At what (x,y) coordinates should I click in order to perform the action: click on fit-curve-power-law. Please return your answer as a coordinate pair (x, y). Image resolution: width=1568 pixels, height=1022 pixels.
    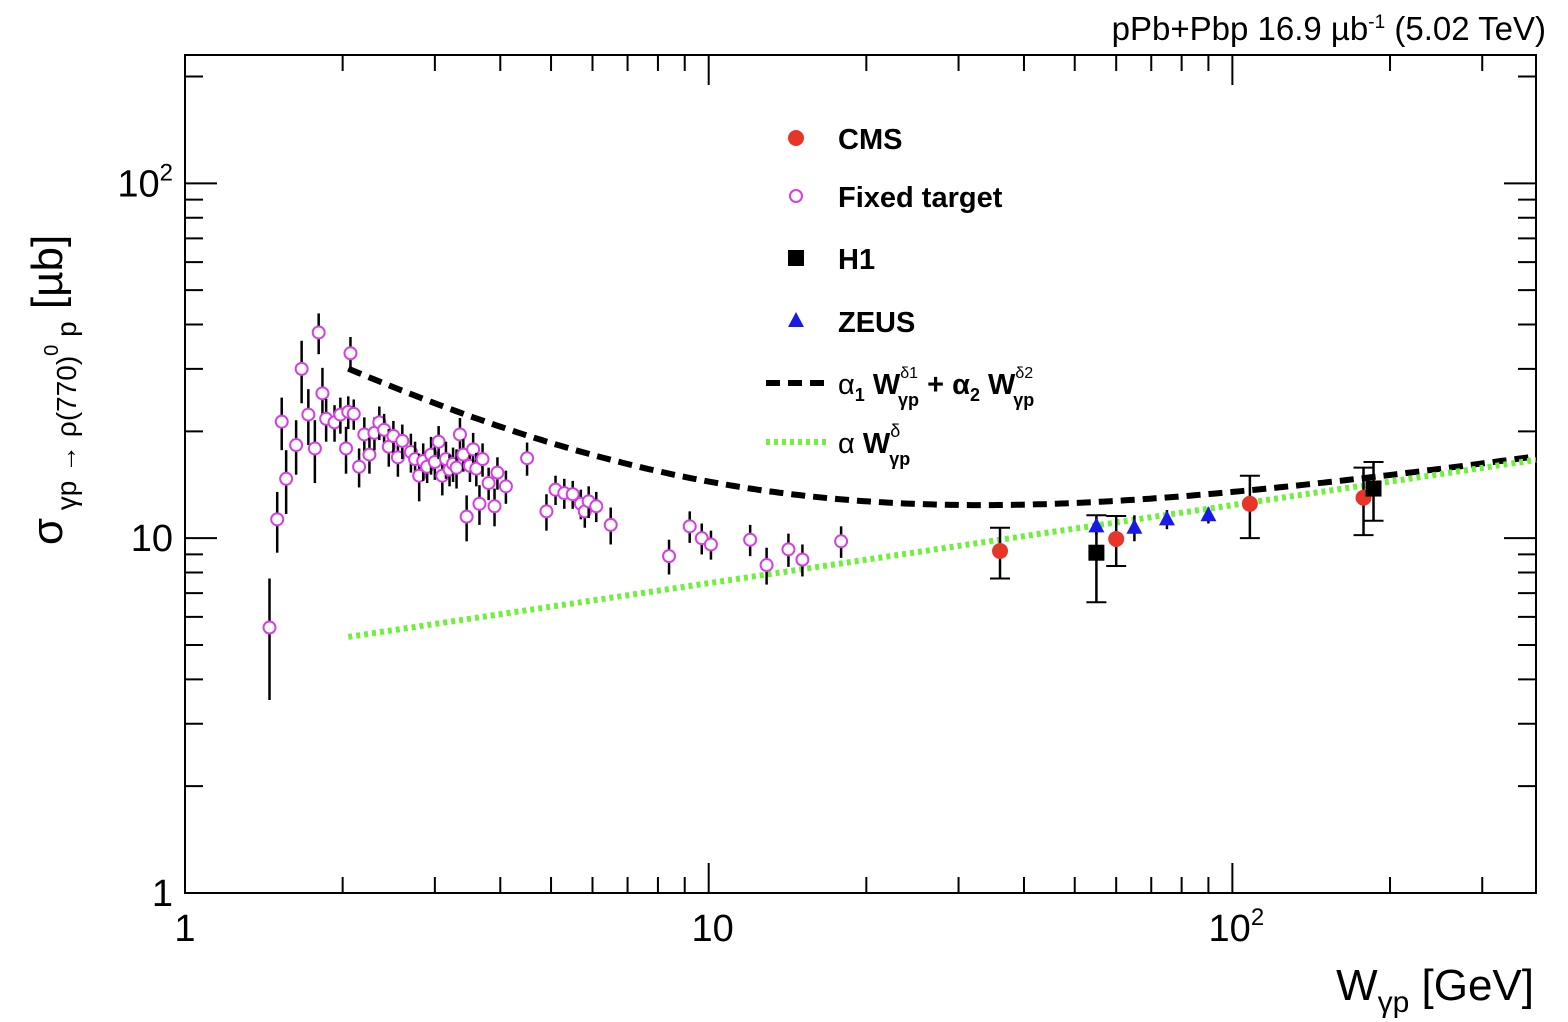
    Looking at the image, I should click on (942, 548).